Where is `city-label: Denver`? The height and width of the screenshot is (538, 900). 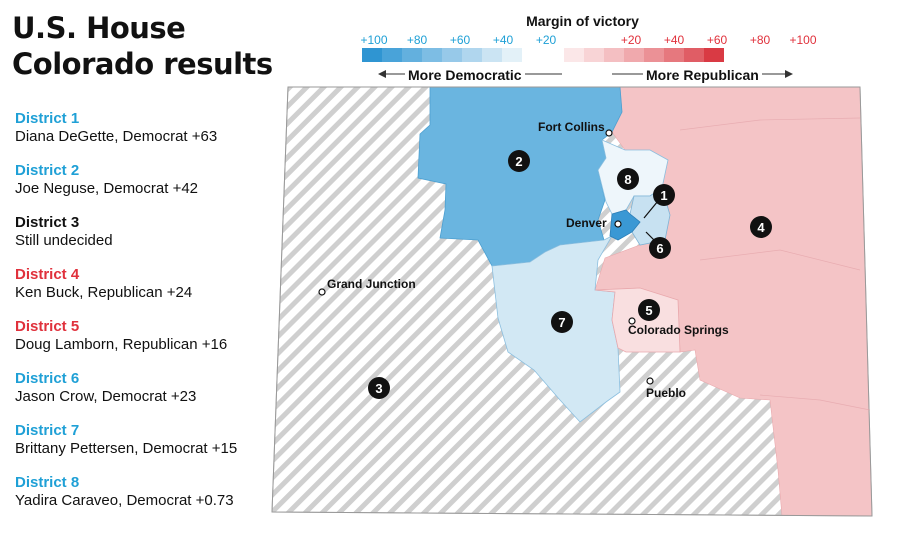 city-label: Denver is located at coordinates (586, 223).